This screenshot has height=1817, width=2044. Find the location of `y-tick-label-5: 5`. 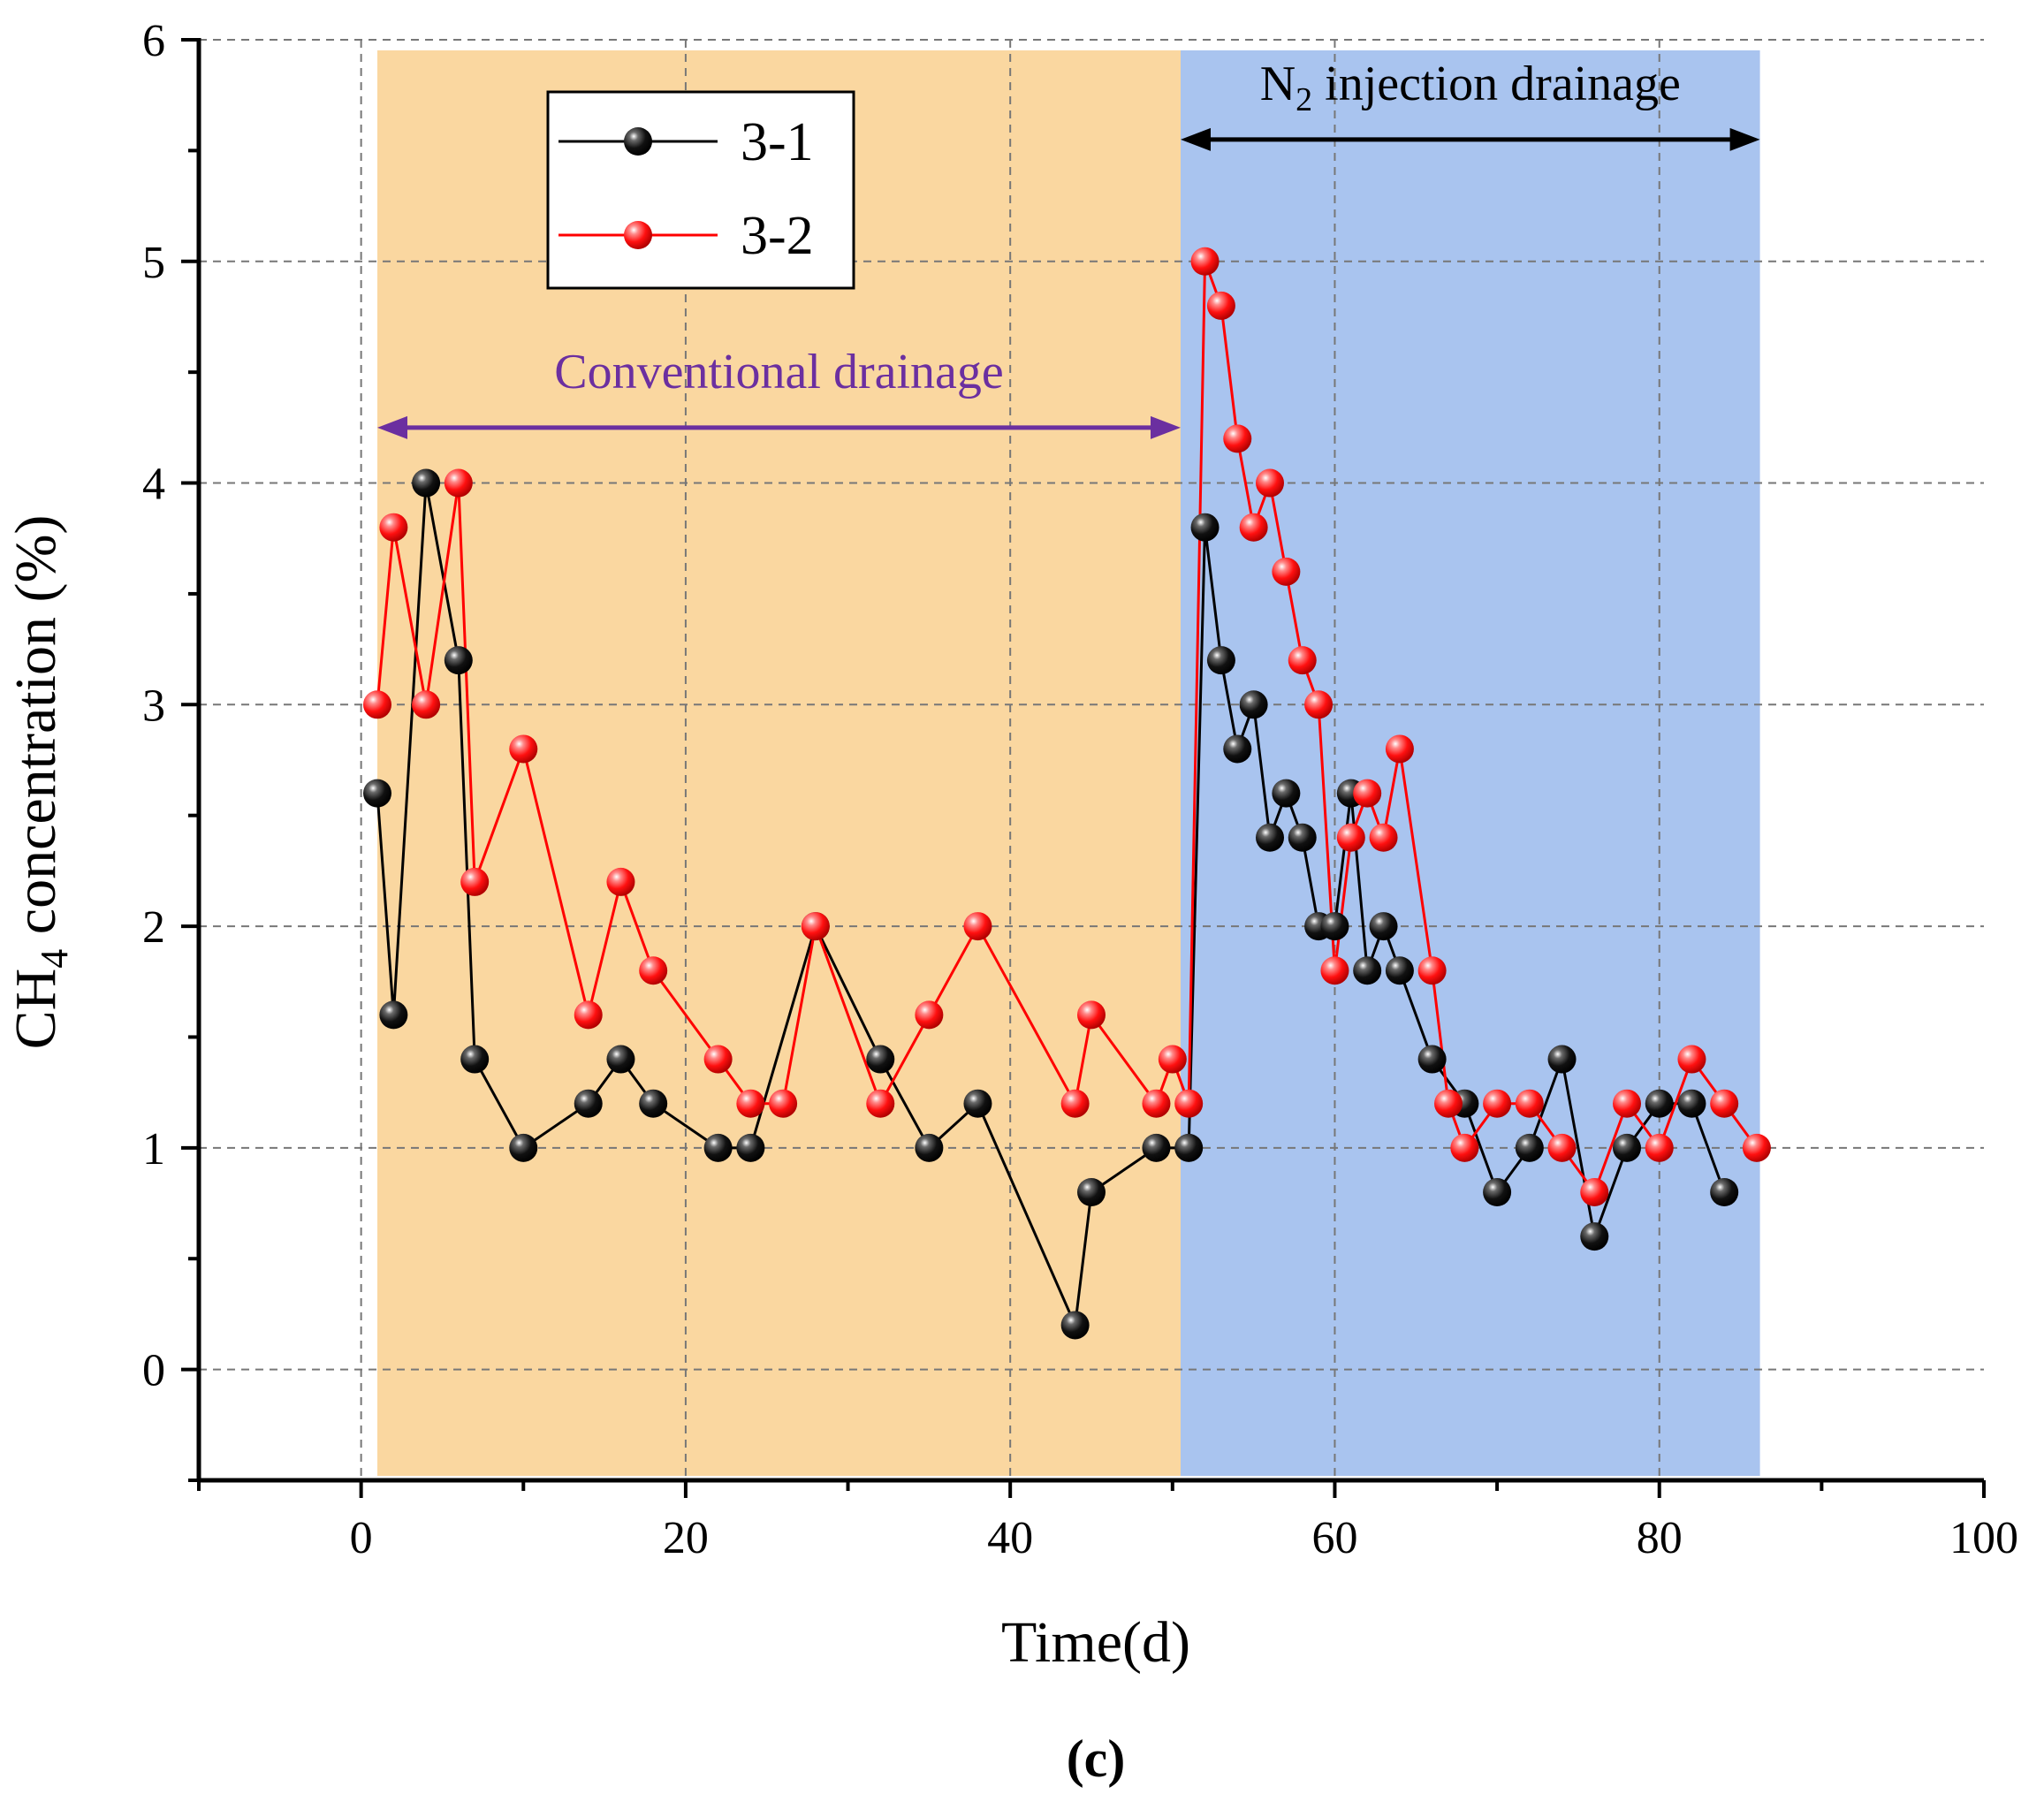

y-tick-label-5: 5 is located at coordinates (153, 263).